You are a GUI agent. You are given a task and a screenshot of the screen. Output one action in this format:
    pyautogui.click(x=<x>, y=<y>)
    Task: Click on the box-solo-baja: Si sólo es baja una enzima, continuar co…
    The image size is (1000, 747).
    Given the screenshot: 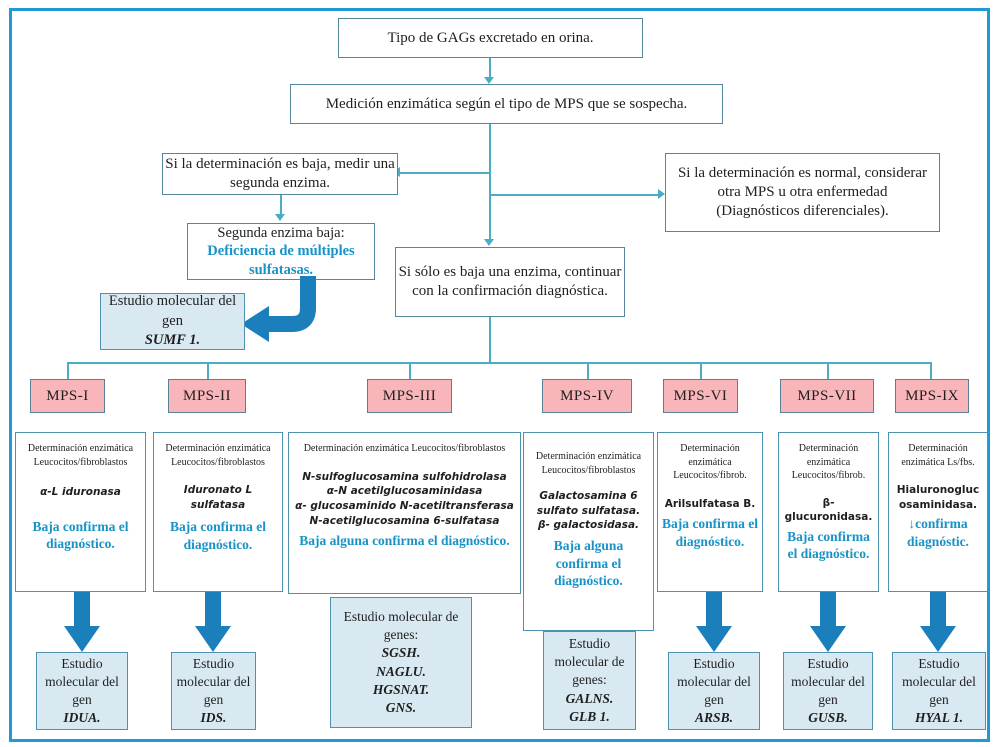 What is the action you would take?
    pyautogui.click(x=510, y=282)
    